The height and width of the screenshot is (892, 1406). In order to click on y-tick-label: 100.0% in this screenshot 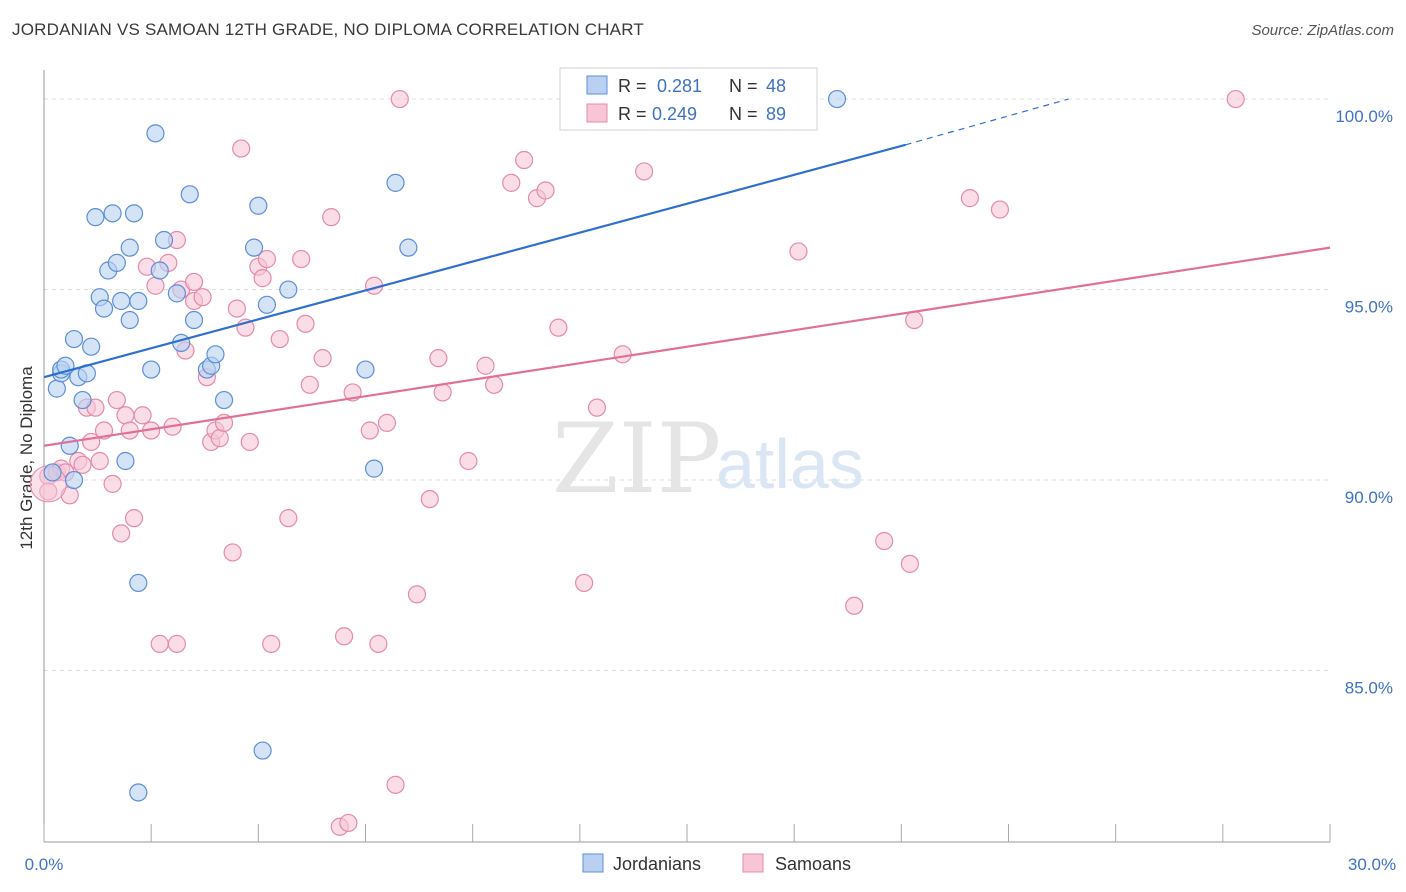, I will do `click(1364, 116)`.